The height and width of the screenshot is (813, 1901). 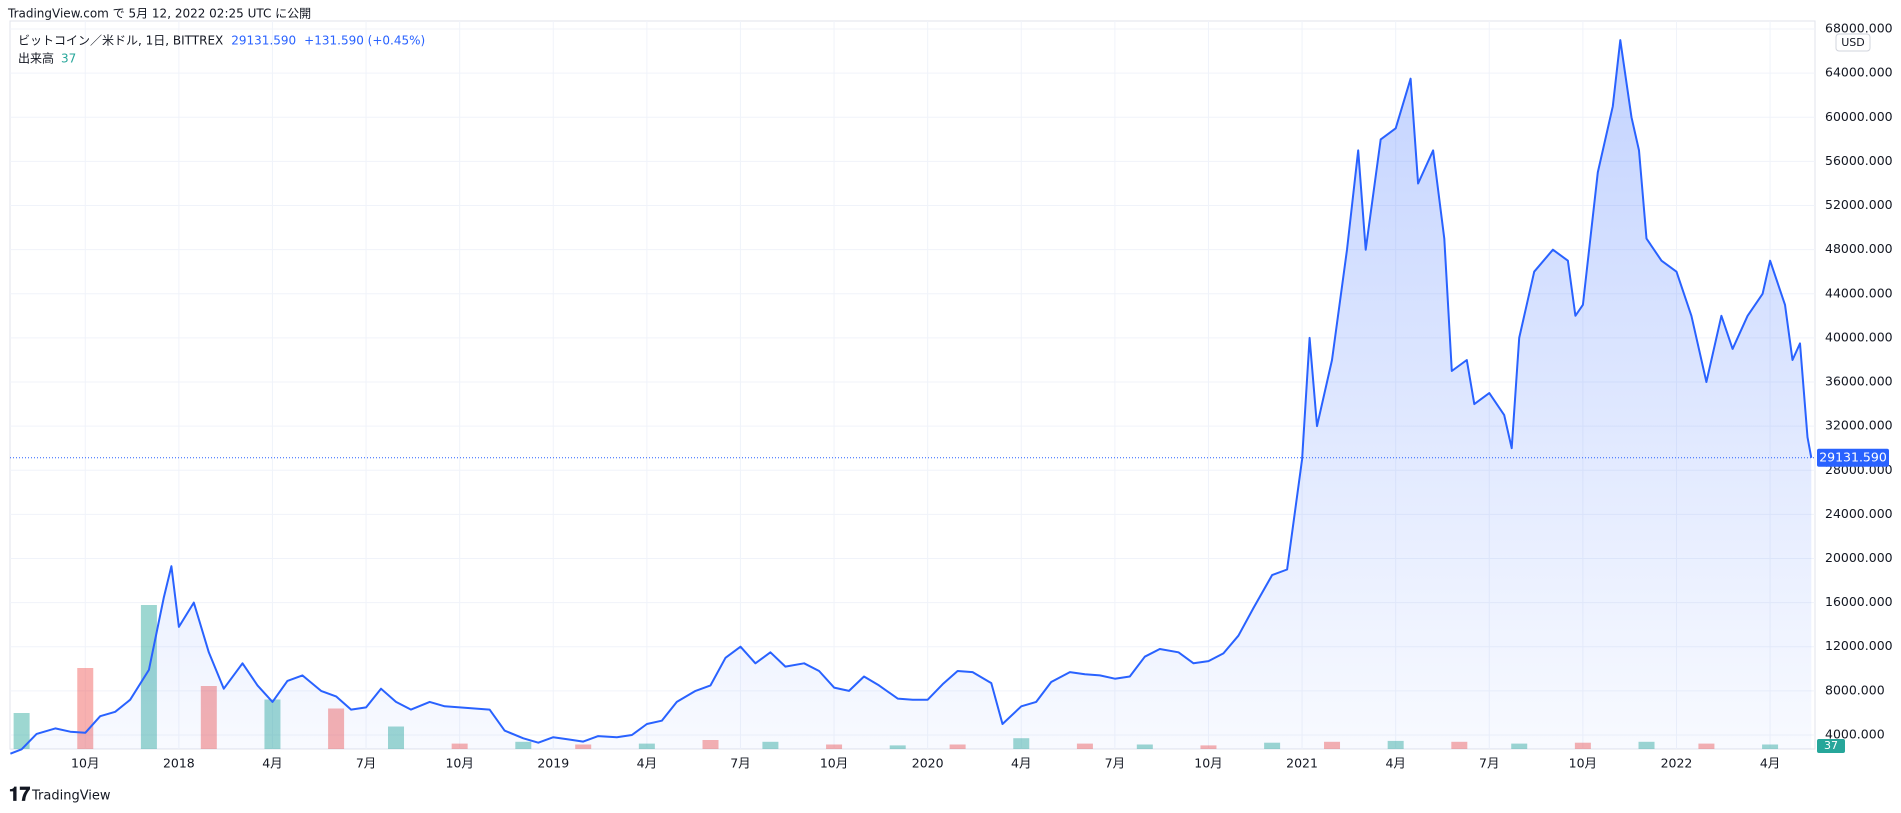 I want to click on last-price-box, so click(x=1853, y=457).